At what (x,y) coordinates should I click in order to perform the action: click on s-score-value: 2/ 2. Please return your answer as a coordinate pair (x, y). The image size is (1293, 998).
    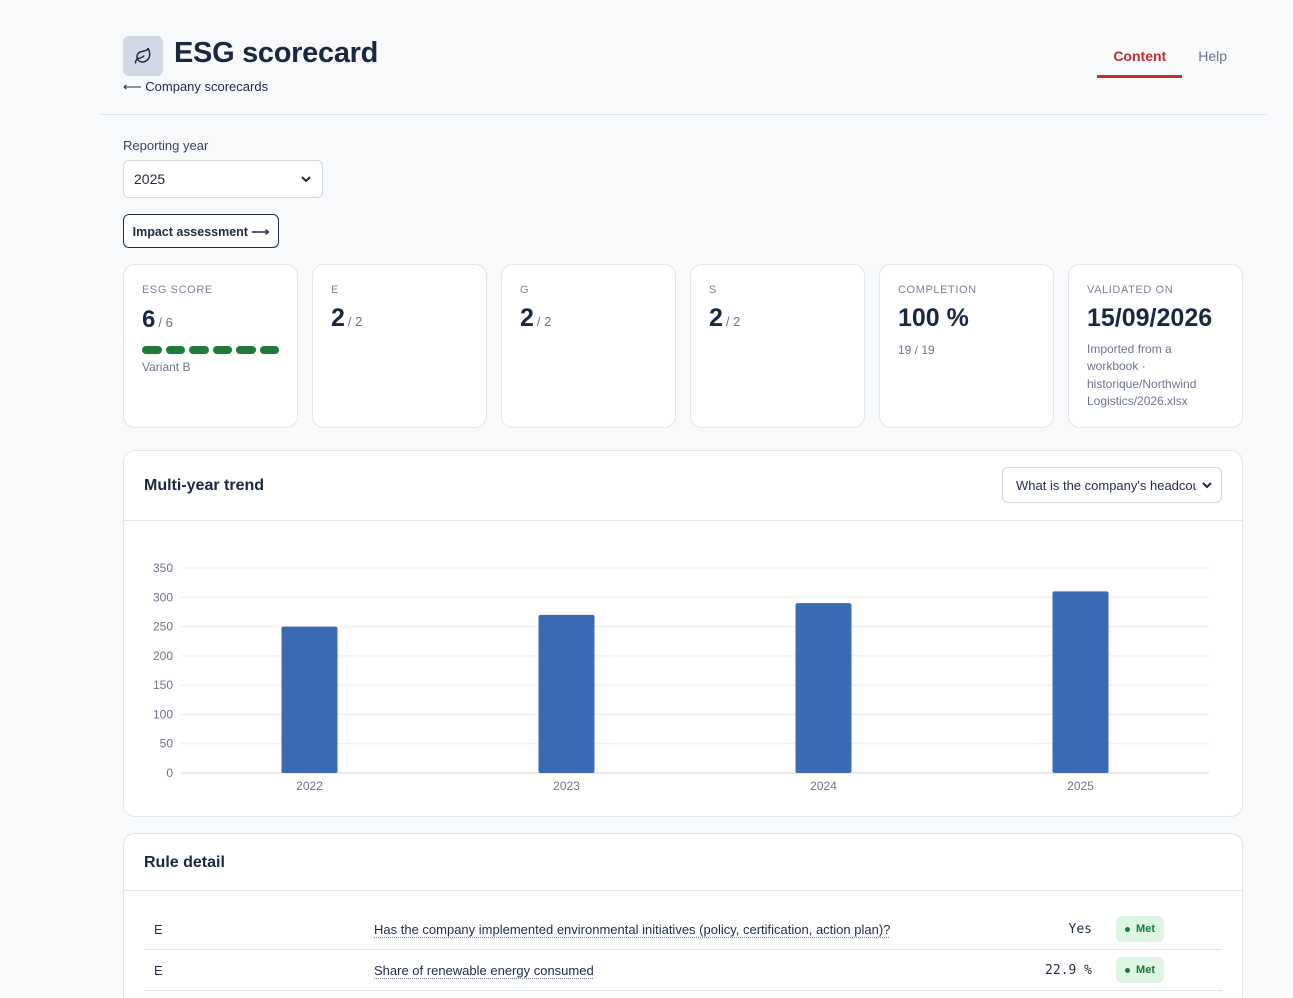
    Looking at the image, I should click on (777, 318).